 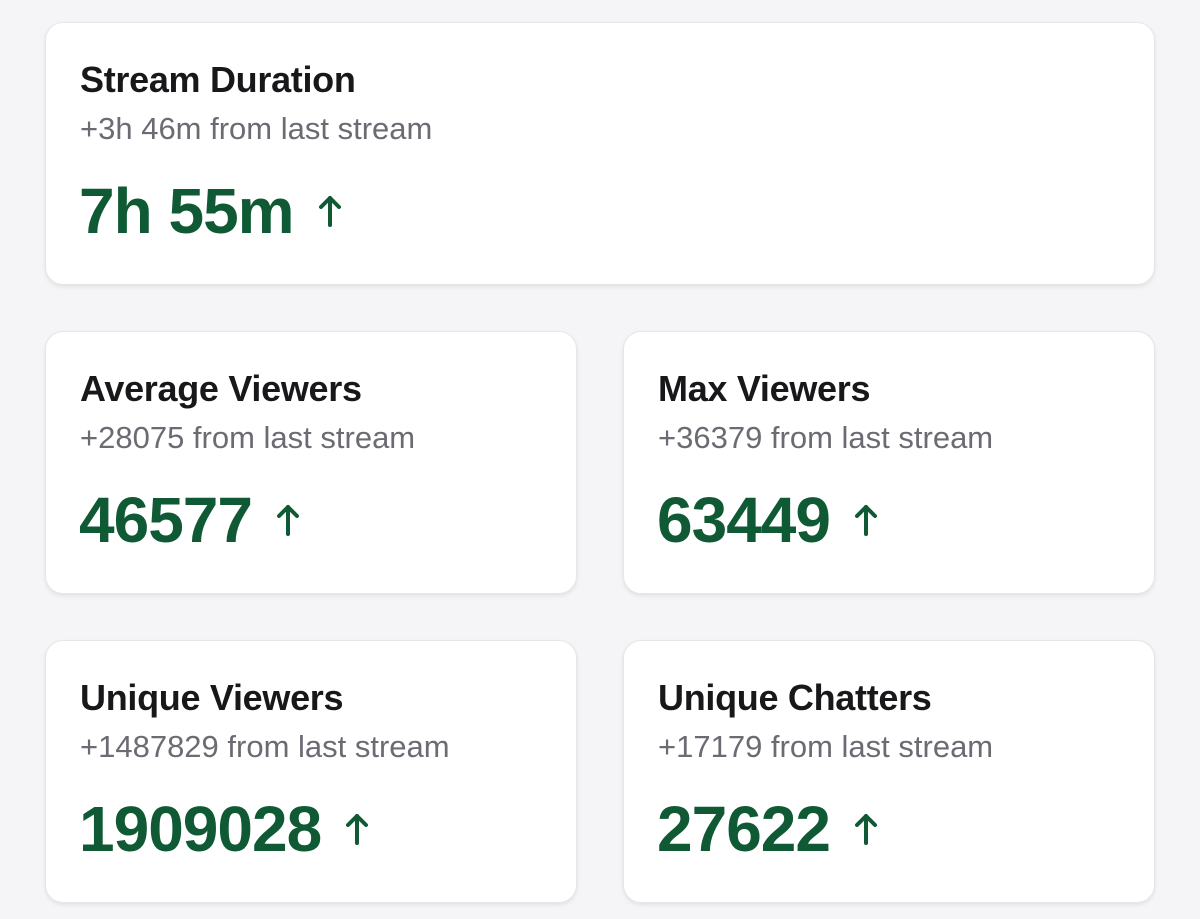 What do you see at coordinates (218, 79) in the screenshot?
I see `card-title: Stream Duration` at bounding box center [218, 79].